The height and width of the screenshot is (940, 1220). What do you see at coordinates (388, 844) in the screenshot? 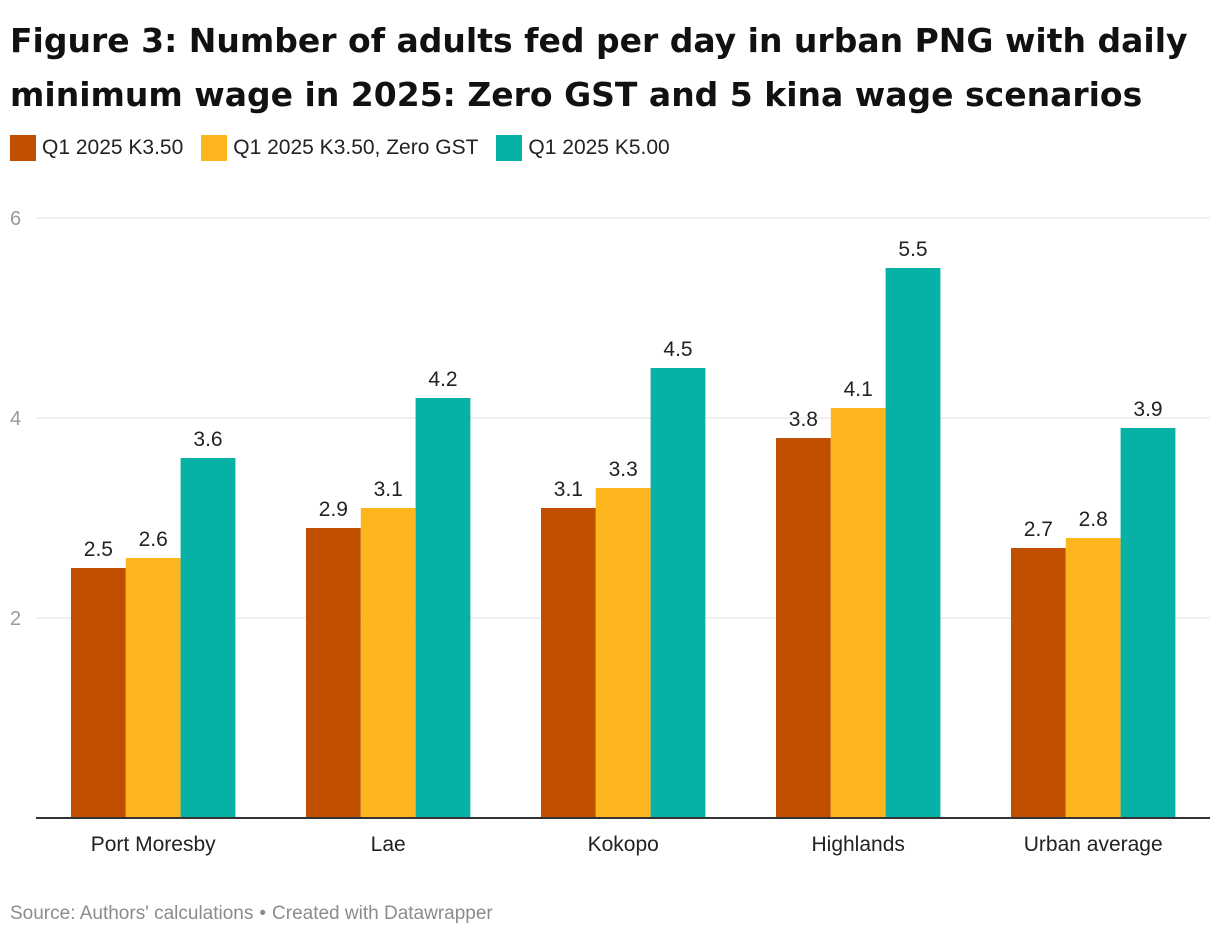
I see `x-category-label: Lae` at bounding box center [388, 844].